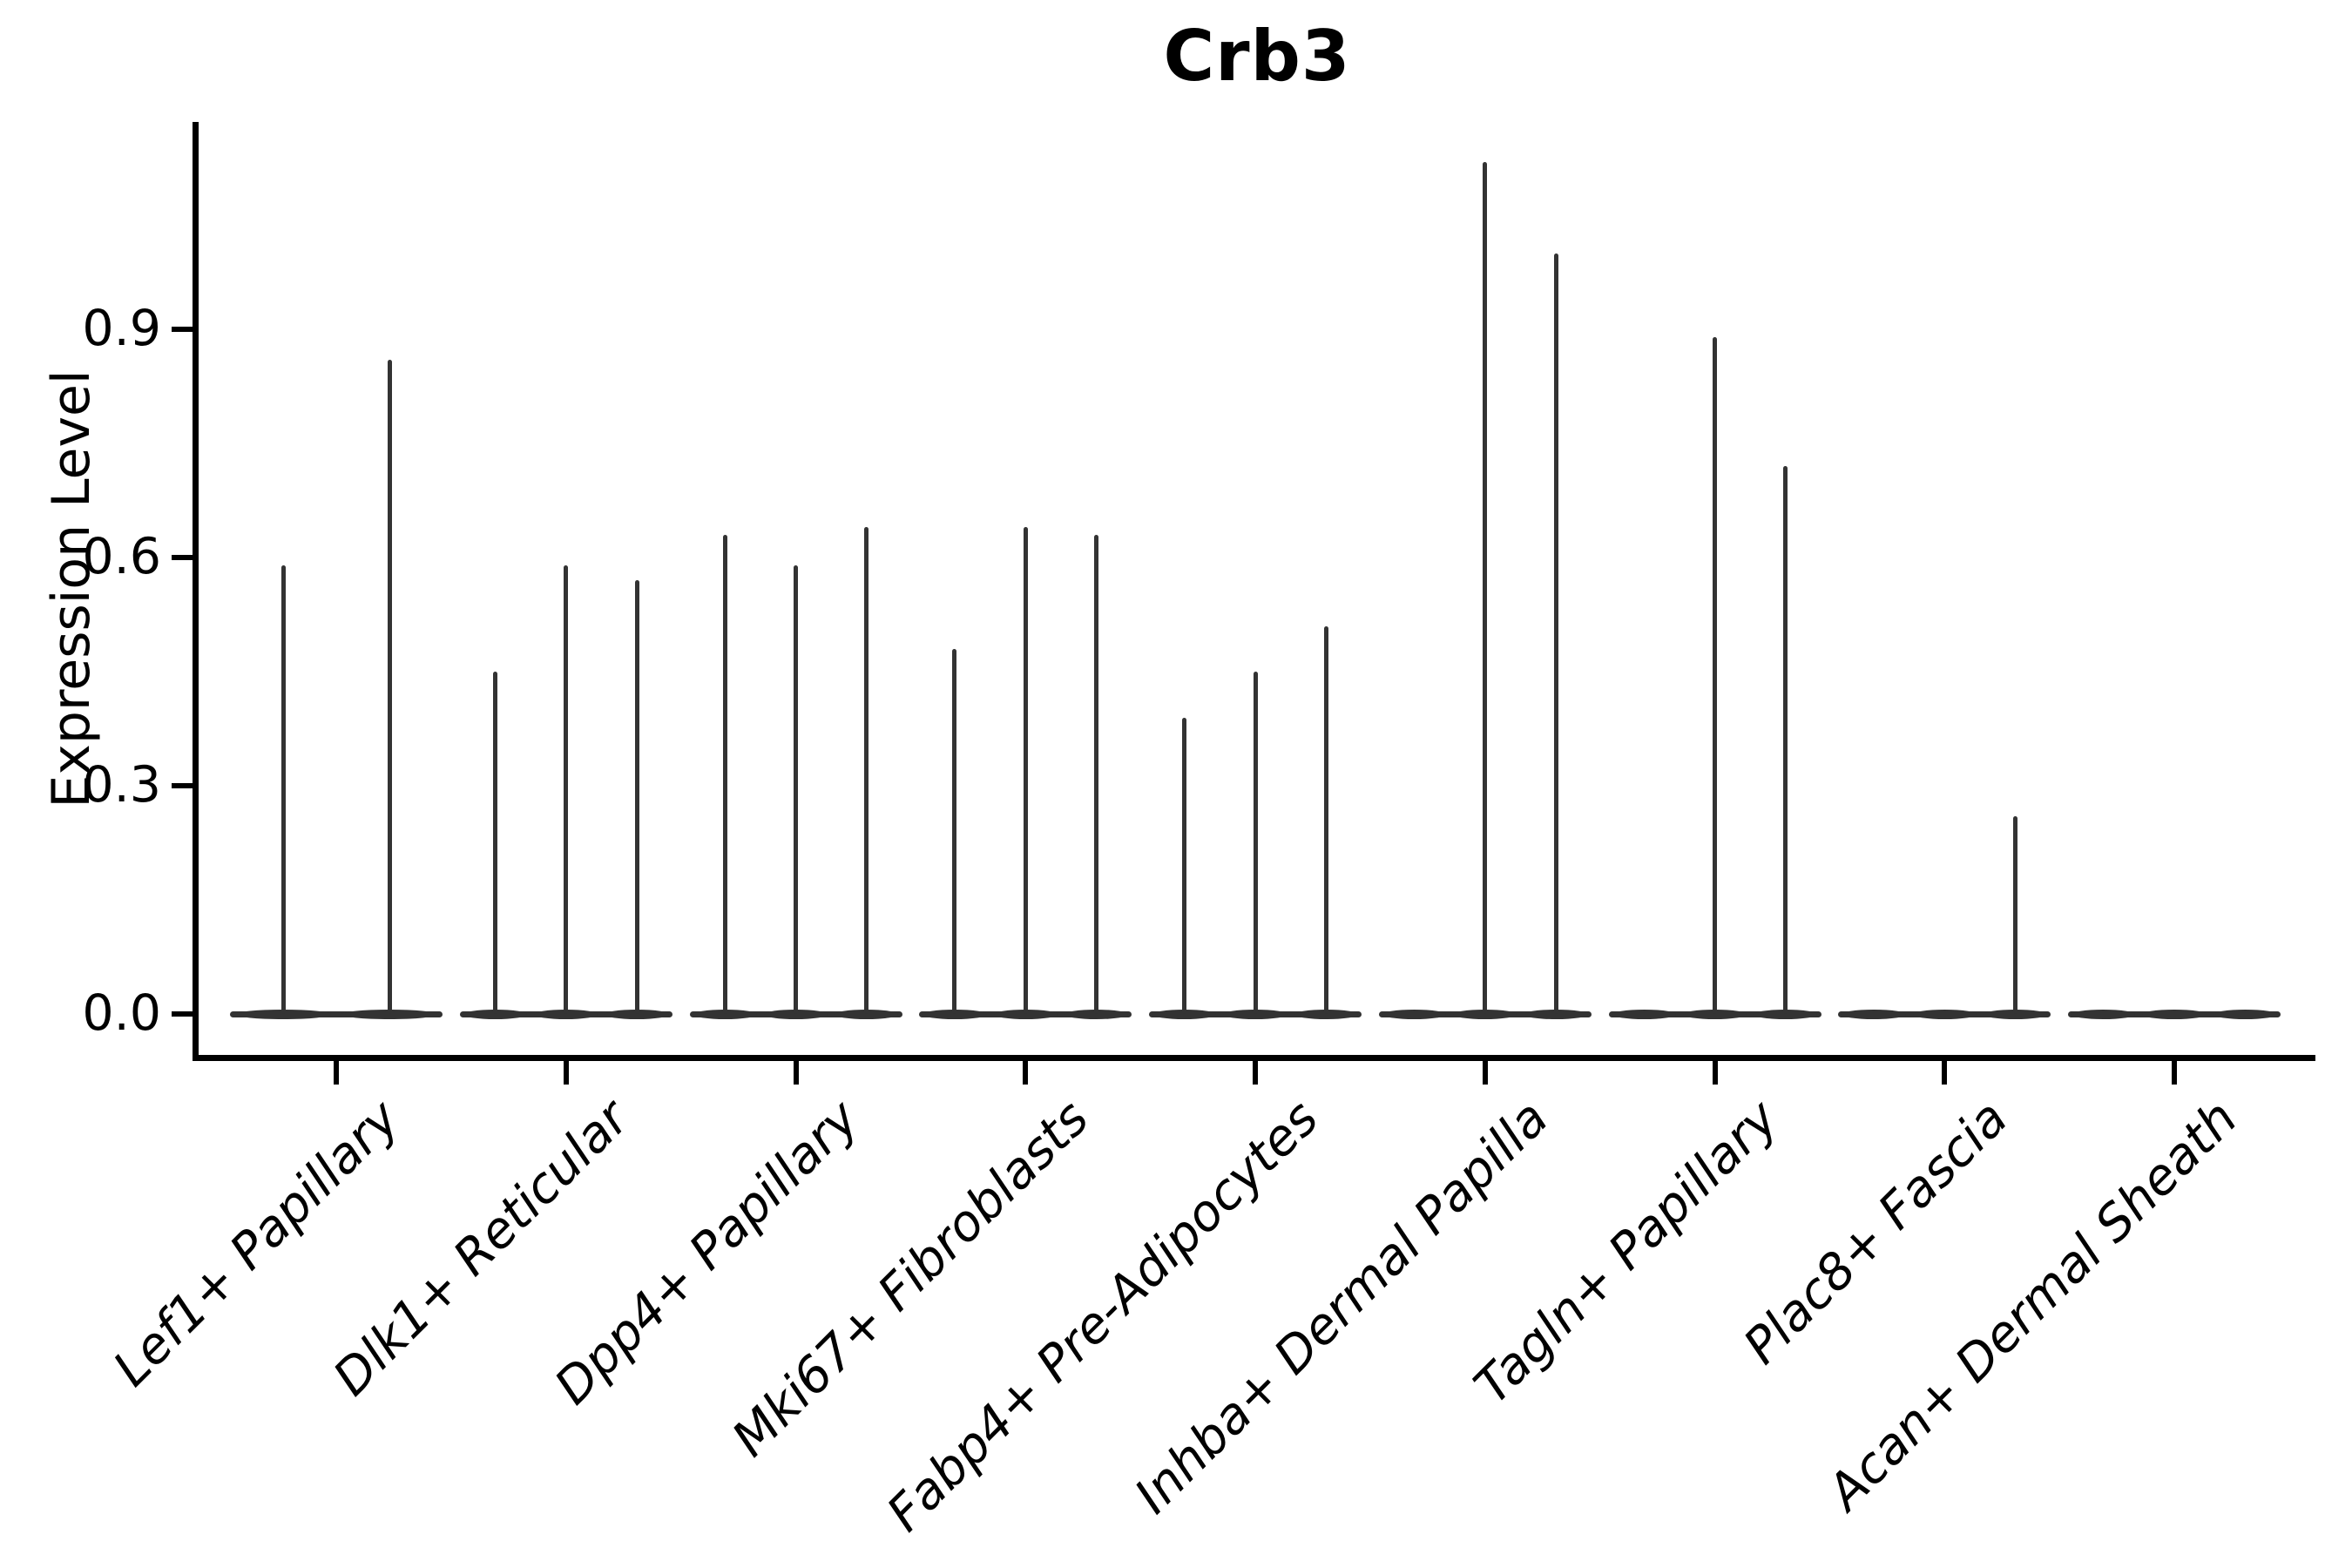 This screenshot has height=1568, width=2352. Describe the element at coordinates (71, 588) in the screenshot. I see `y-axis-title: Expression Level` at that location.